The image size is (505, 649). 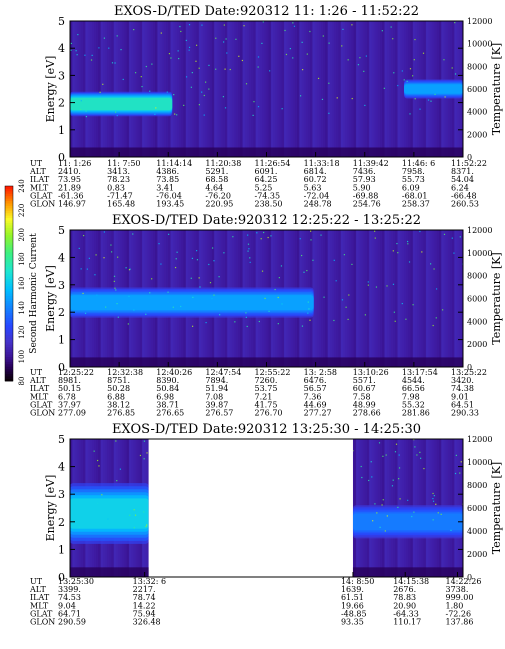 I want to click on table-cell: 238.50, so click(x=269, y=204).